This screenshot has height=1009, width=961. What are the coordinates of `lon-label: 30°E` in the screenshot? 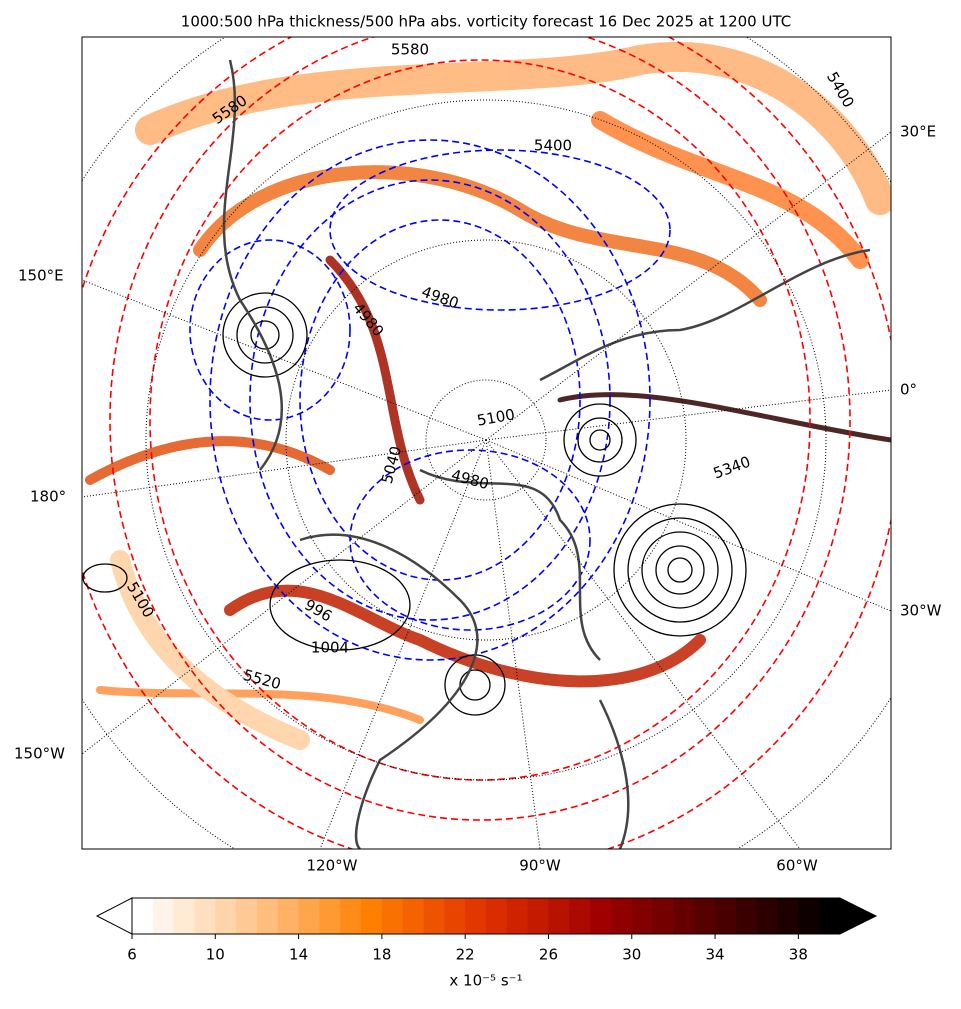 It's located at (918, 132).